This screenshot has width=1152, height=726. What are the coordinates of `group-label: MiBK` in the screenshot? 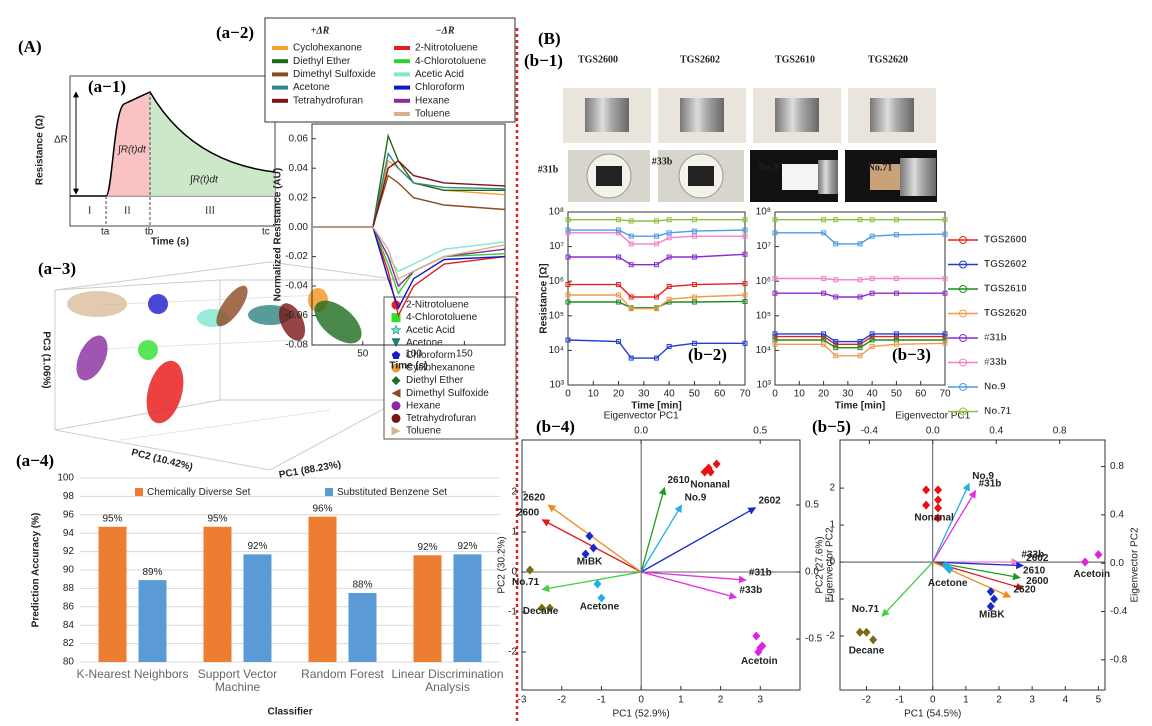 It's located at (590, 562).